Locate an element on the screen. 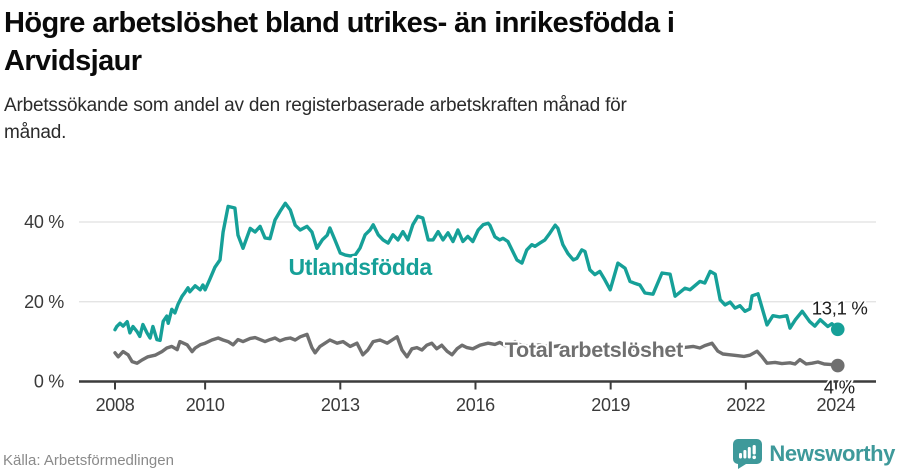 The height and width of the screenshot is (474, 900). newsworthy-icon is located at coordinates (748, 454).